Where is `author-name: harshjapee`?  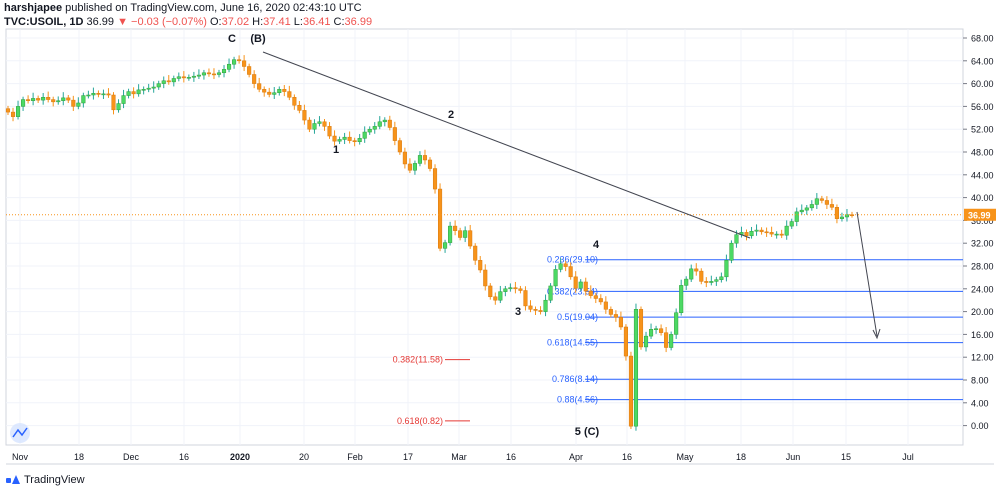 author-name: harshjapee is located at coordinates (33, 8).